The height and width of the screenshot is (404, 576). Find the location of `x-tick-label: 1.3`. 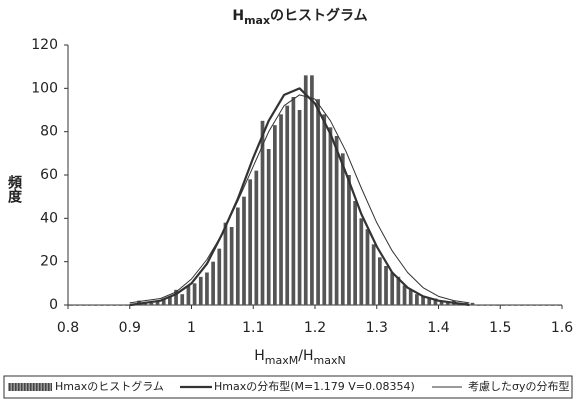

x-tick-label: 1.3 is located at coordinates (377, 328).